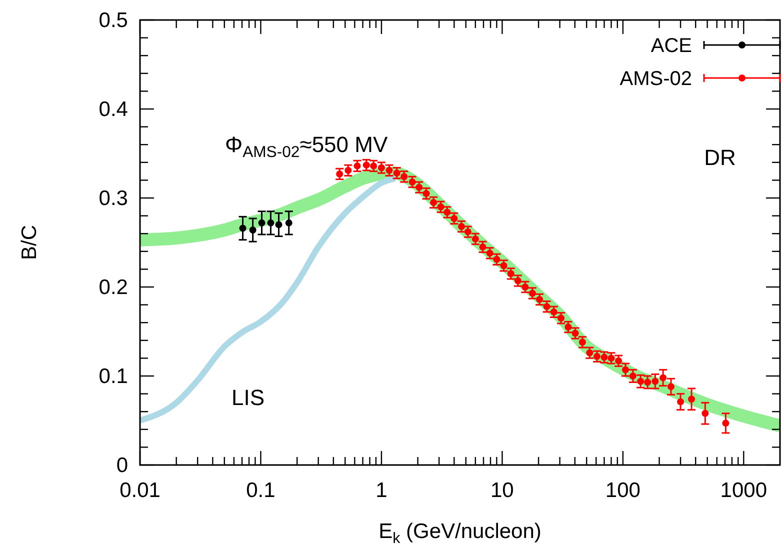 The height and width of the screenshot is (550, 784). What do you see at coordinates (113, 376) in the screenshot?
I see `y-tick-label: 0.1` at bounding box center [113, 376].